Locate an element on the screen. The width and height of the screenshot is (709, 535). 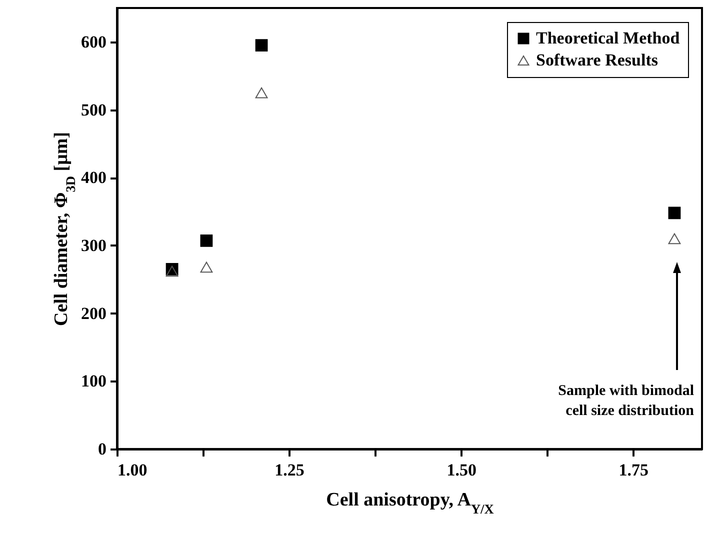
x-tick-label: 1.50 is located at coordinates (461, 470).